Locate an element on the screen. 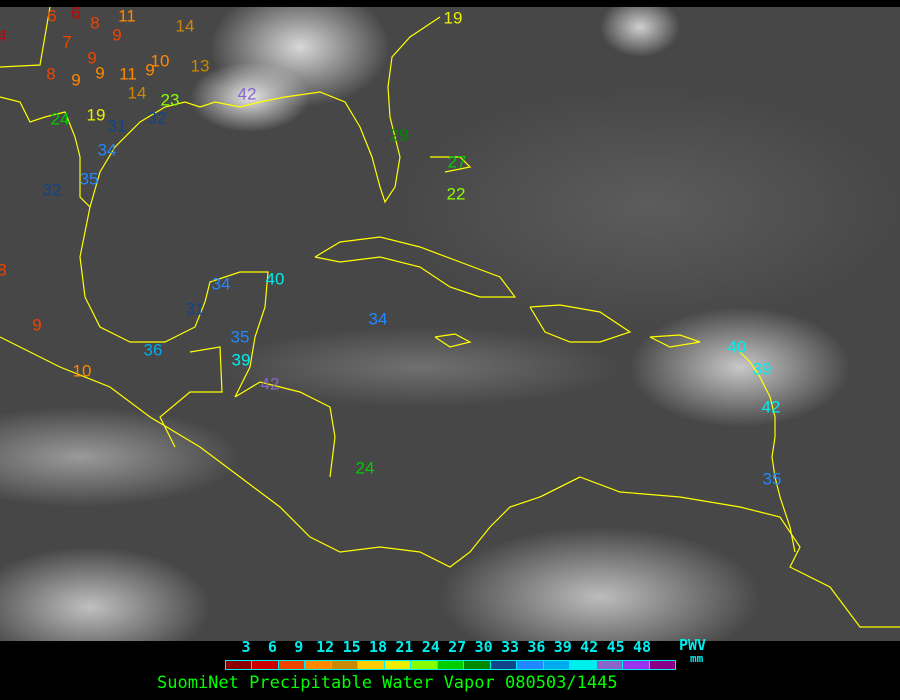 The height and width of the screenshot is (700, 900). legend-tick-label: 30 is located at coordinates (483, 647).